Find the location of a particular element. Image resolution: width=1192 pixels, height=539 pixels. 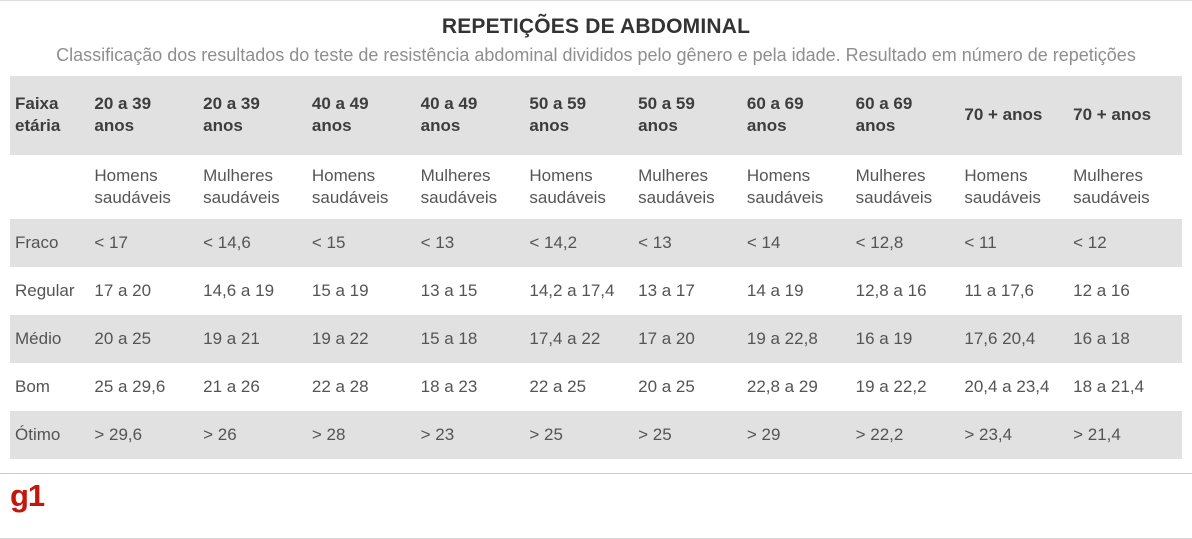

cell: < 12,8 is located at coordinates (879, 242).